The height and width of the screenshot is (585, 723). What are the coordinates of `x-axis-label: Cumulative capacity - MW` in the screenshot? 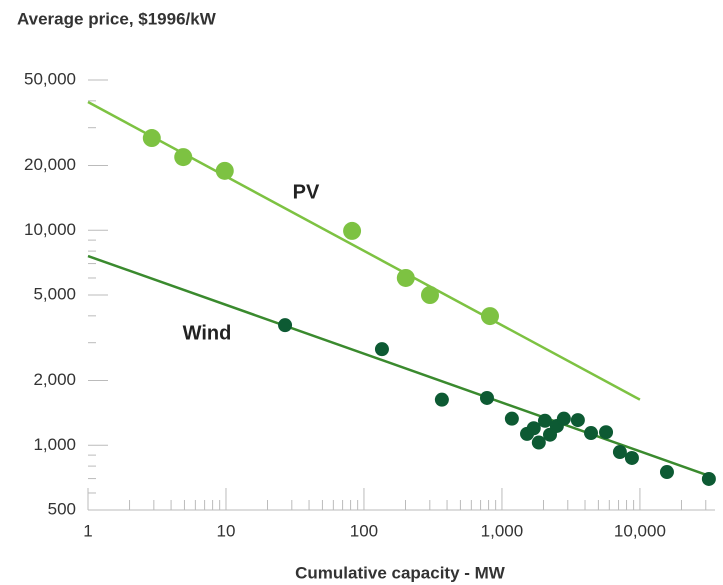 It's located at (400, 572).